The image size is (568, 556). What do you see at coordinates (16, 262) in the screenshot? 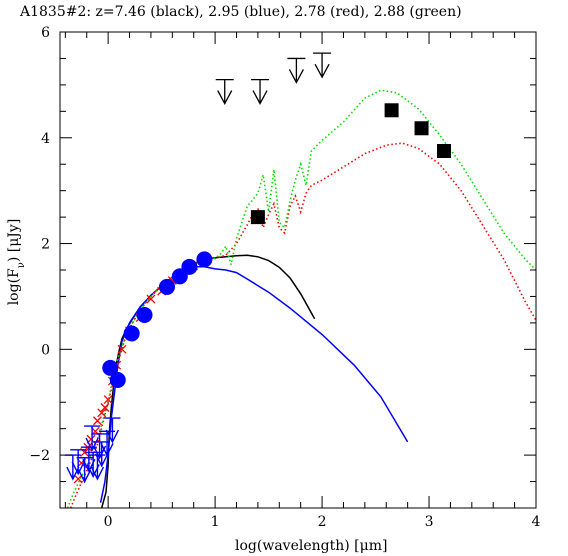
I see `y-axis-label: log(Fν) [μJy]` at bounding box center [16, 262].